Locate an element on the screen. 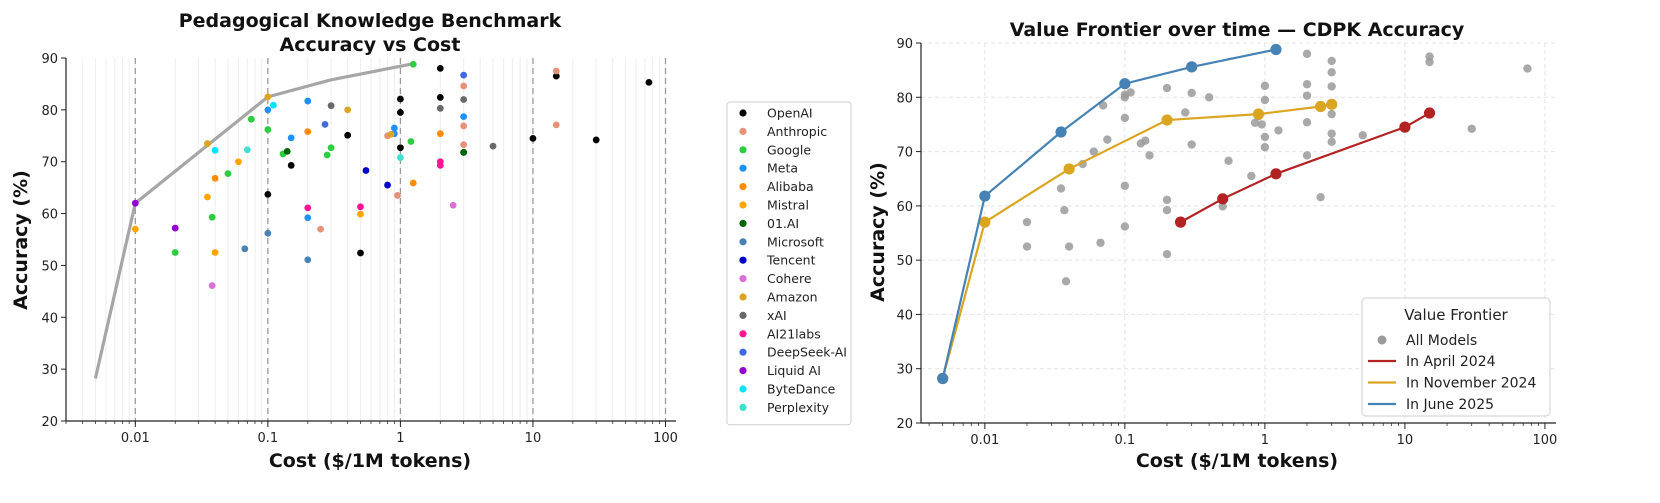 The image size is (1660, 503). left-series-alibaba is located at coordinates (327, 157).